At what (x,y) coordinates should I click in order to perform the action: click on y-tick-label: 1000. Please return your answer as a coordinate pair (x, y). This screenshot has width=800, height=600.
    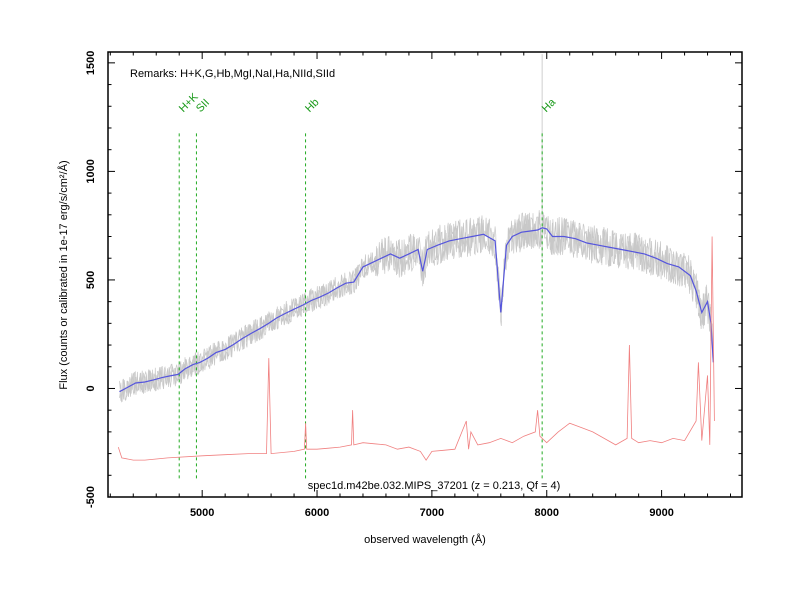
    Looking at the image, I should click on (91, 171).